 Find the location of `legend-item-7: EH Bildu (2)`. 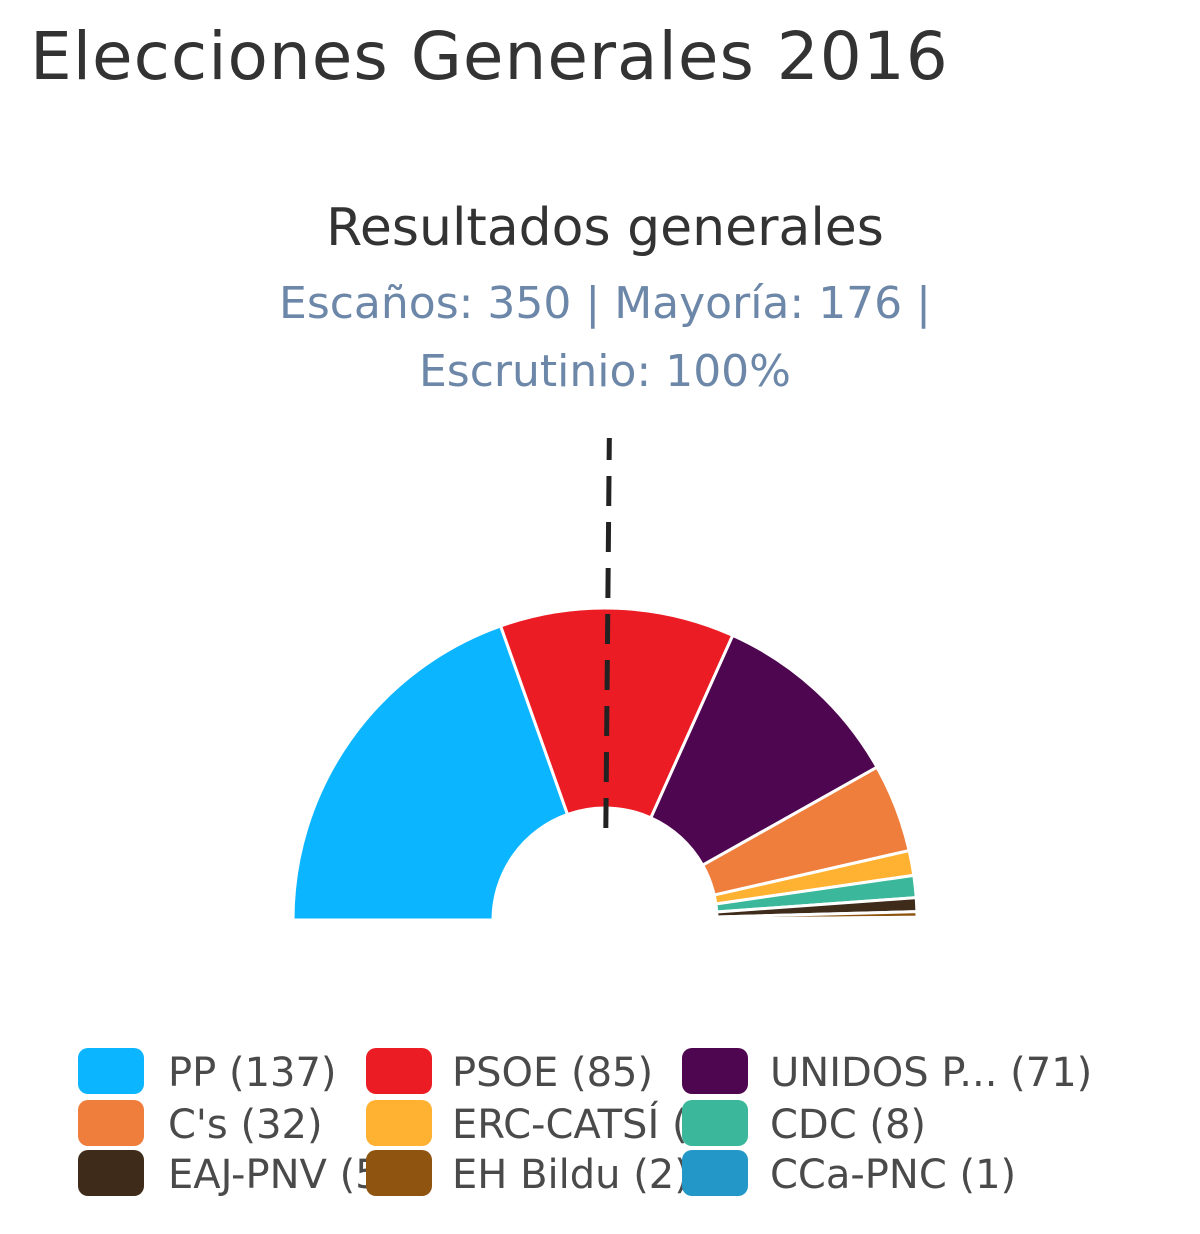

legend-item-7: EH Bildu (2) is located at coordinates (528, 1174).